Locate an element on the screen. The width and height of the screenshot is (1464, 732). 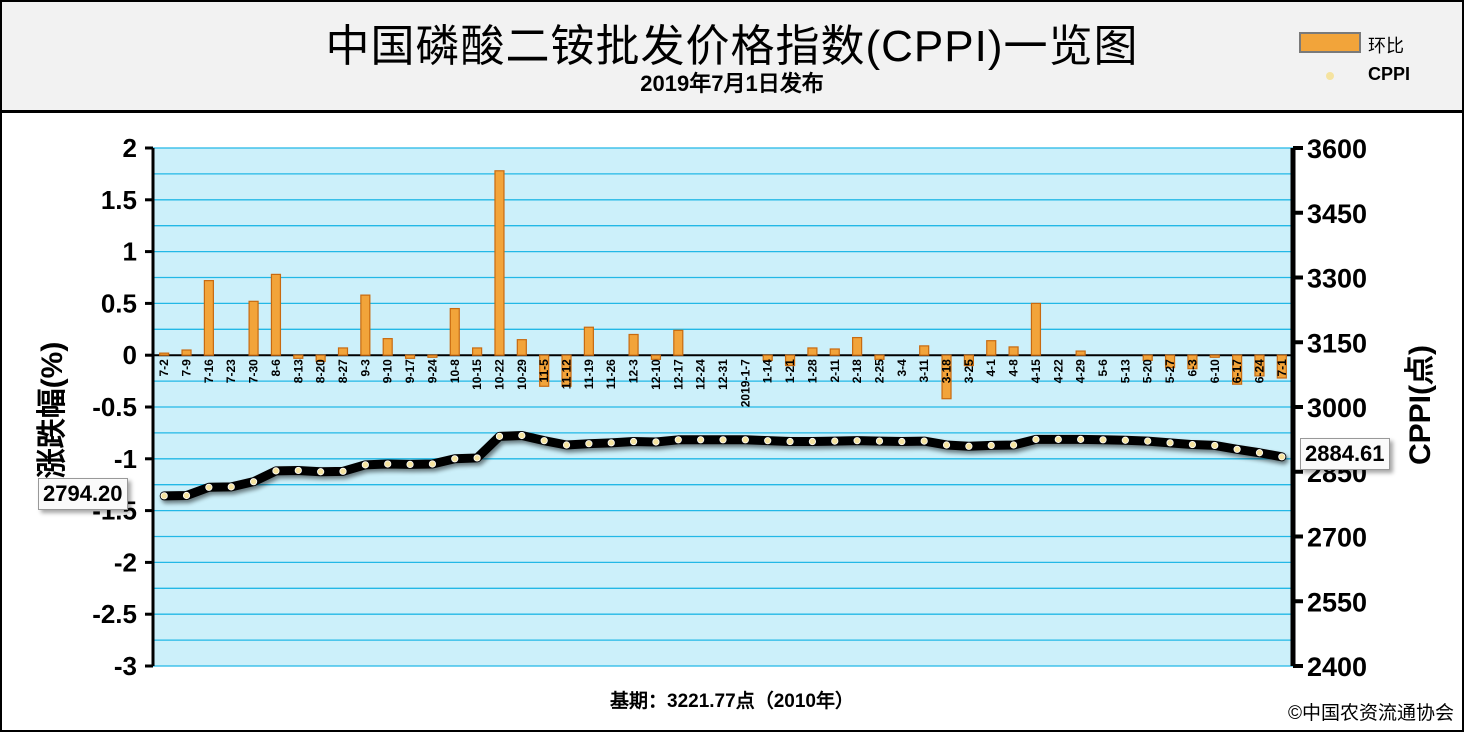
x-tick-label: 4-22 is located at coordinates (1058, 371).